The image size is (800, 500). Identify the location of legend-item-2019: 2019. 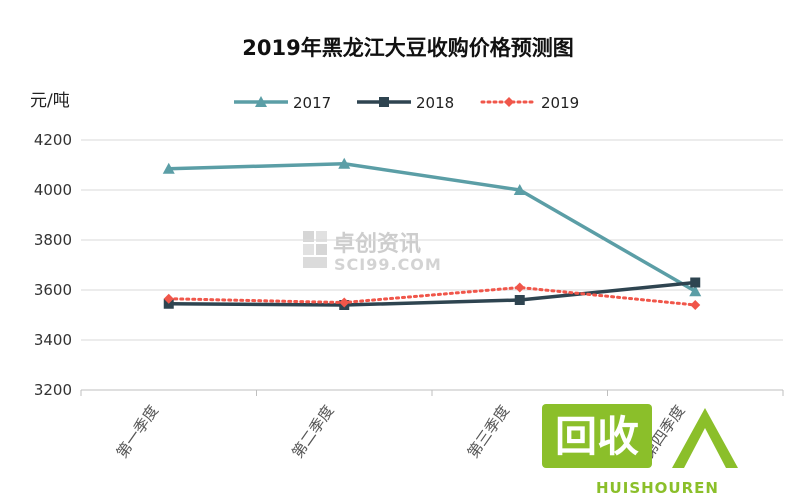
(529, 103).